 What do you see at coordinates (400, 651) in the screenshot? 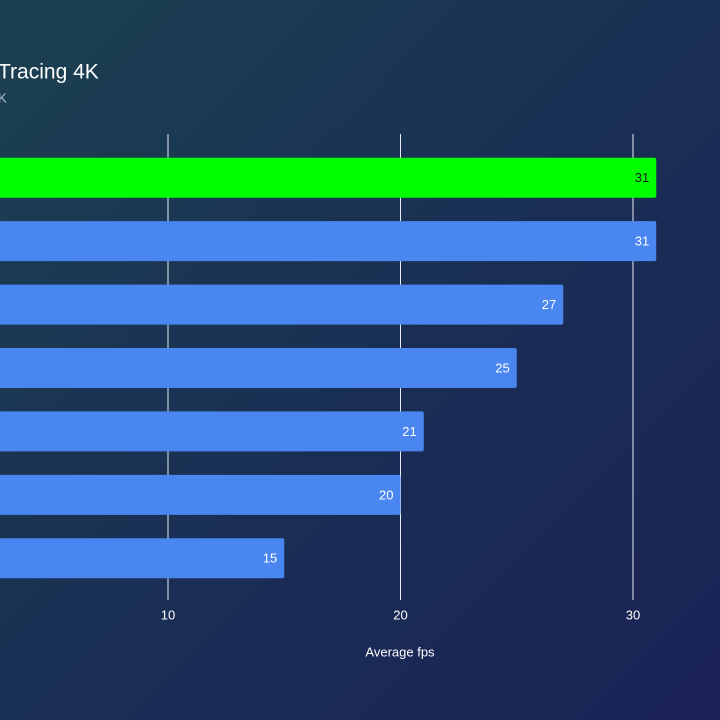
I see `x-axis-label: Average fps` at bounding box center [400, 651].